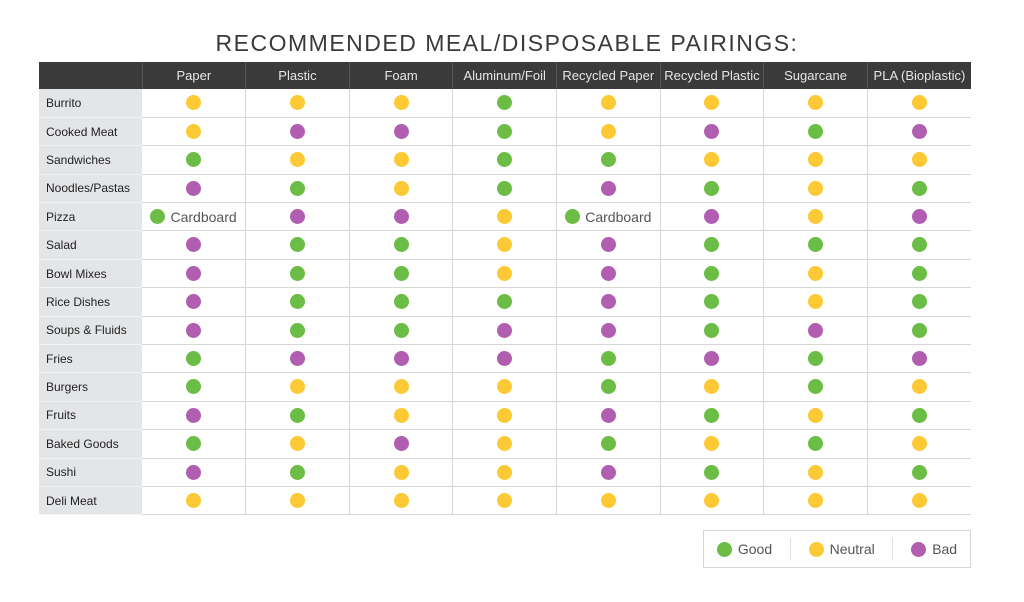 The image size is (1024, 602). Describe the element at coordinates (90, 189) in the screenshot. I see `meal-label: Noodles/Pastas` at that location.